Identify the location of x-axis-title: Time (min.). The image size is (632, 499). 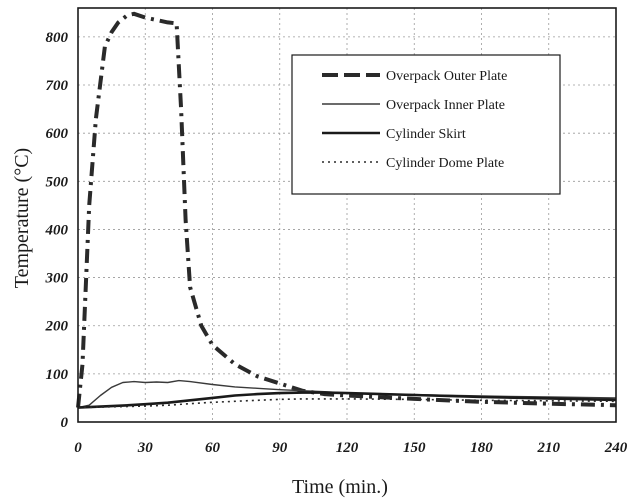
(340, 487).